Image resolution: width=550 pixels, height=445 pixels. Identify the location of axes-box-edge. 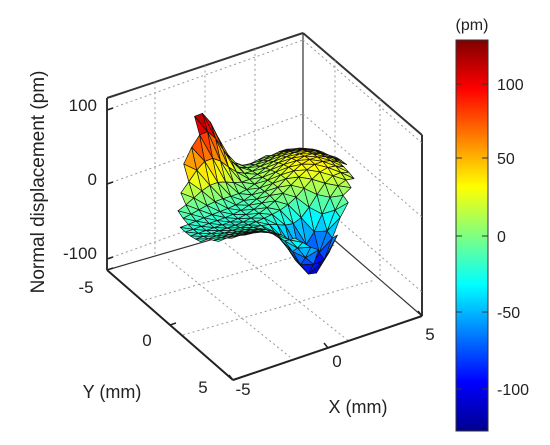
(362, 84).